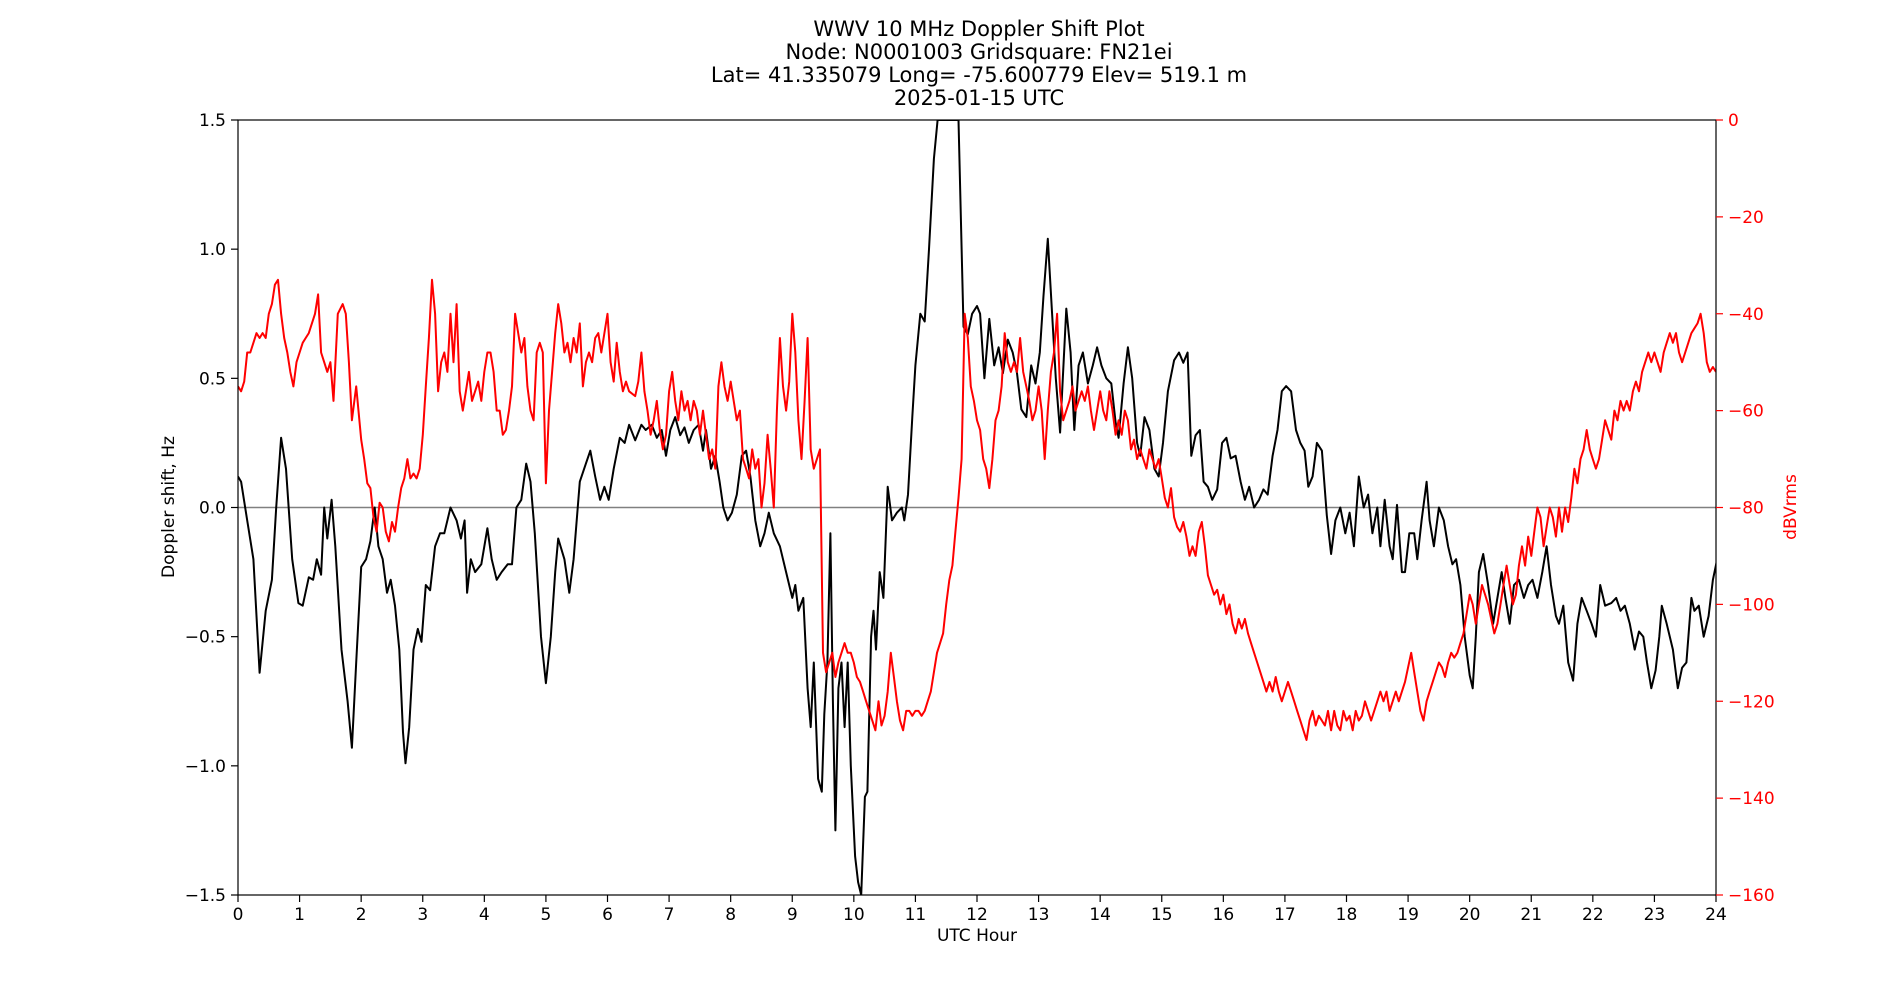  I want to click on x-tick-label: 22, so click(1593, 915).